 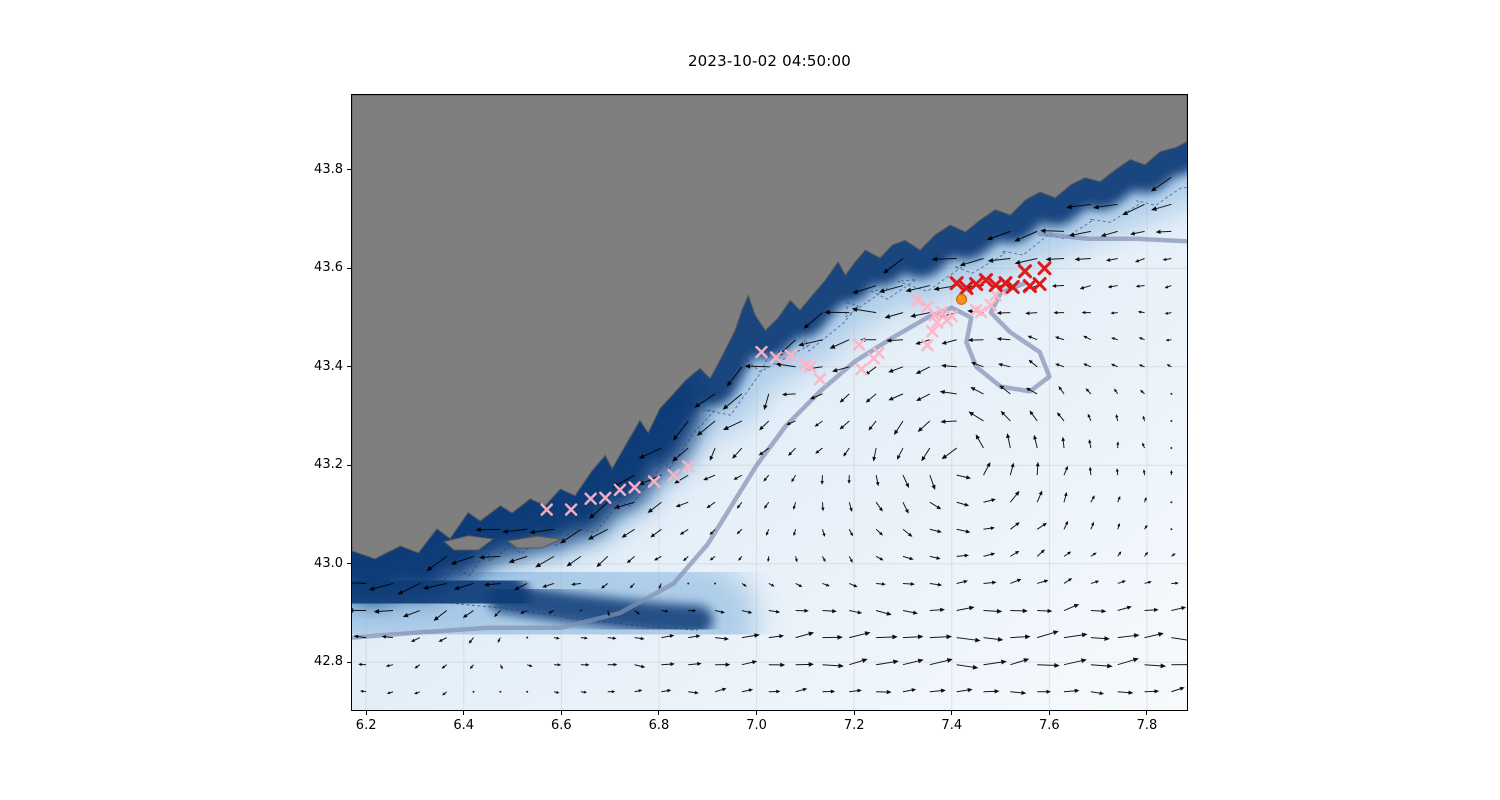 What do you see at coordinates (328, 268) in the screenshot?
I see `y-tick-label: 43.6` at bounding box center [328, 268].